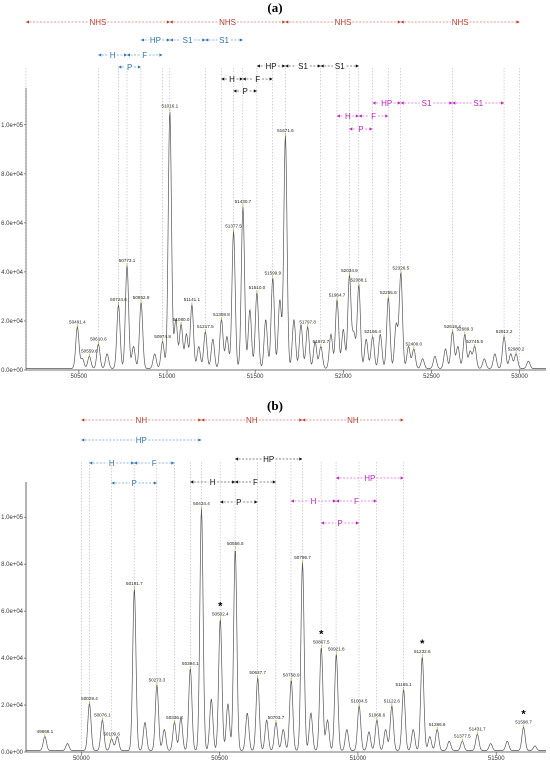 The width and height of the screenshot is (550, 764). What do you see at coordinates (321, 341) in the screenshot?
I see `peak-label: 51872.7` at bounding box center [321, 341].